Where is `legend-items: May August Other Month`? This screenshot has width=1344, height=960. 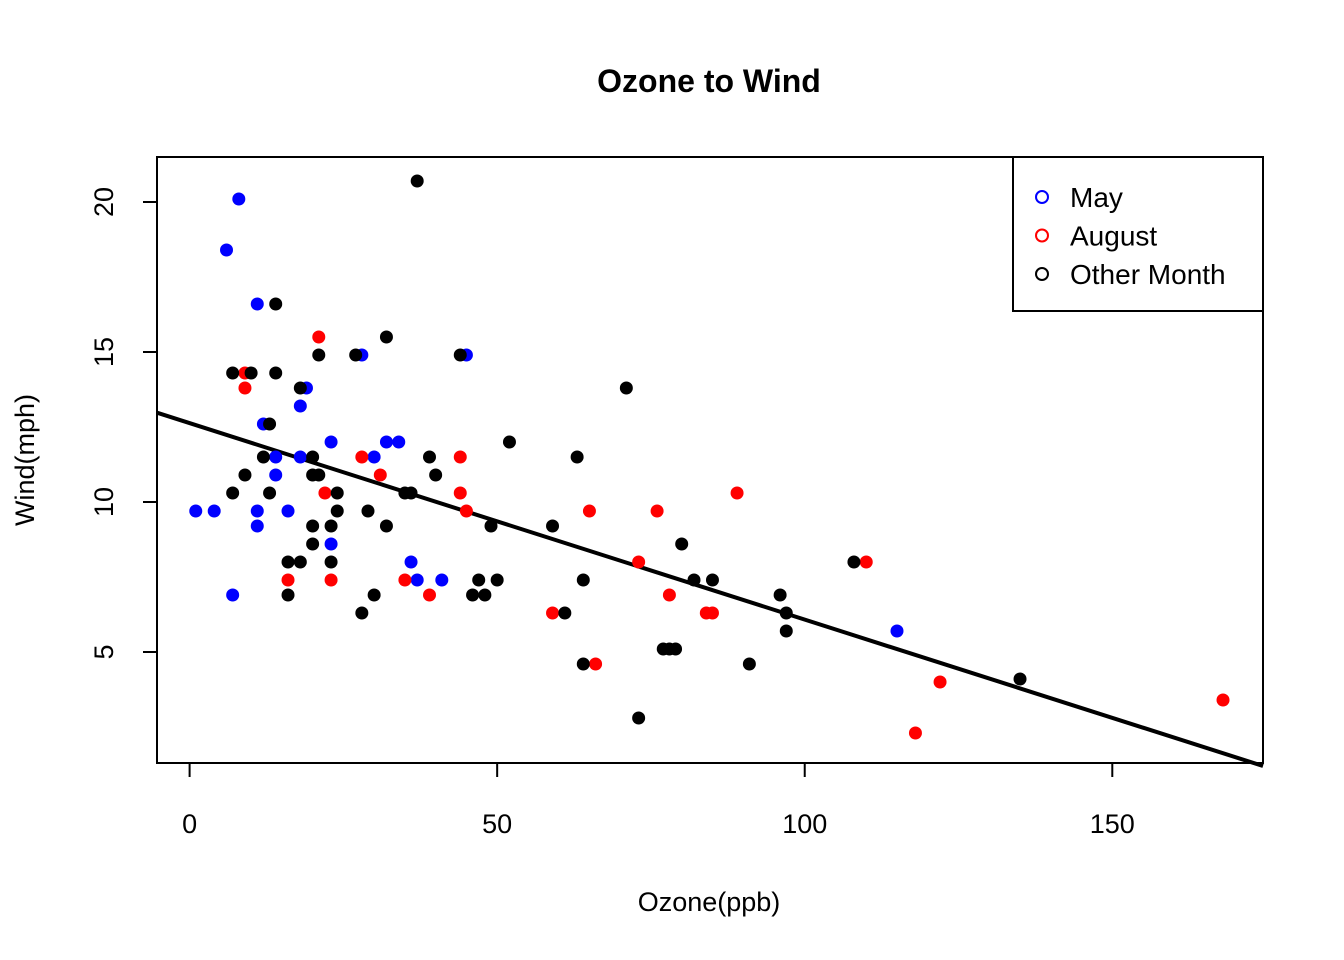
legend-items: May August Other Month is located at coordinates (1130, 236).